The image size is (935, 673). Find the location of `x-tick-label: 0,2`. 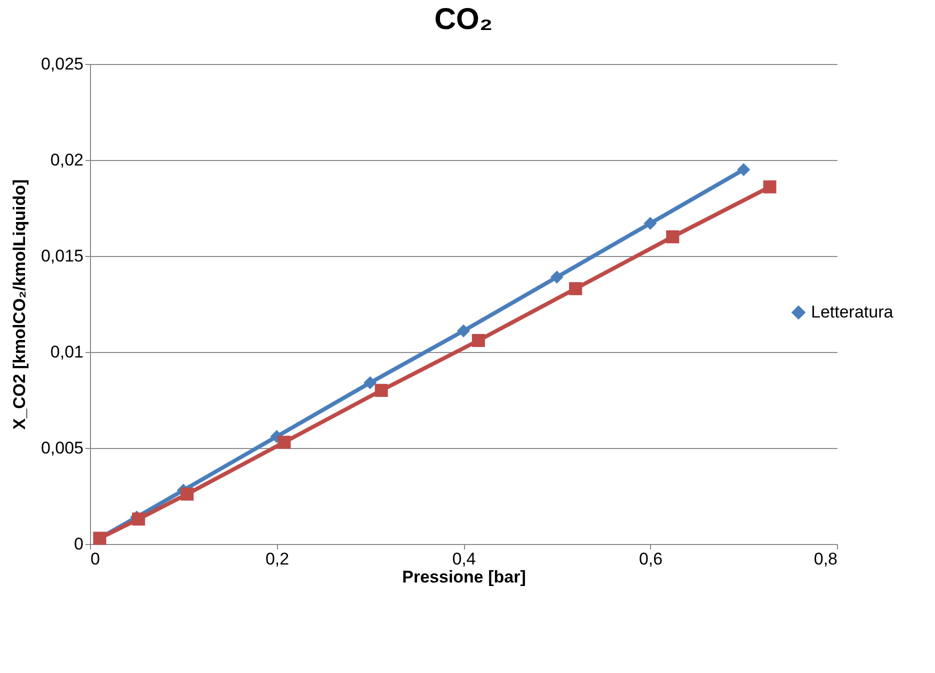

x-tick-label: 0,2 is located at coordinates (277, 559).